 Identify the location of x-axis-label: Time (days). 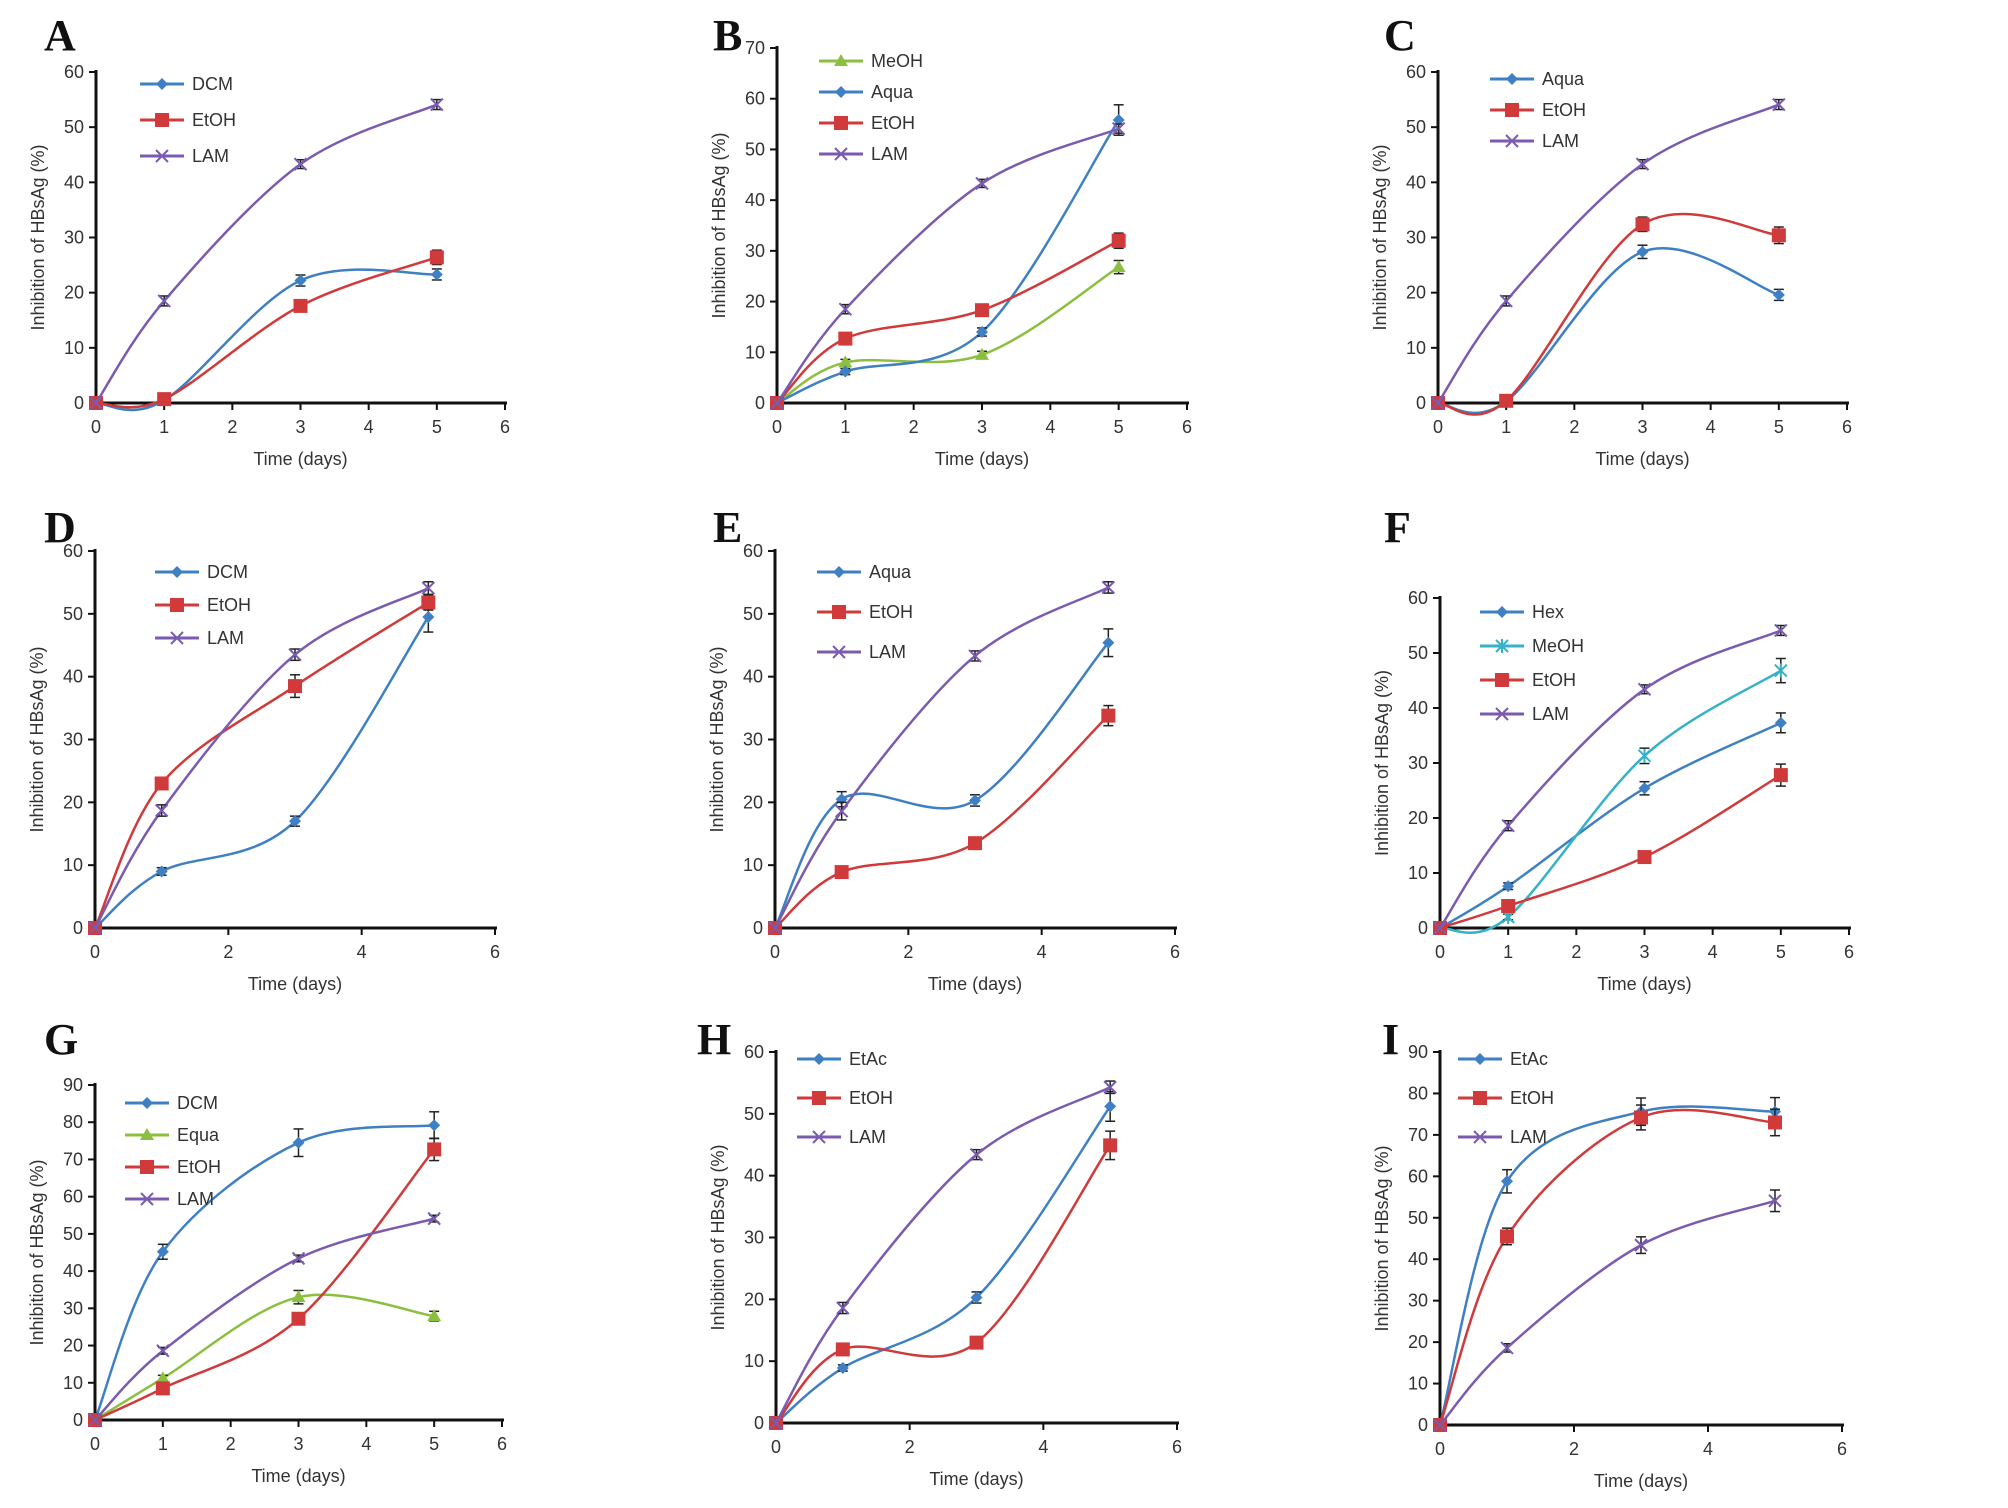
(1644, 984).